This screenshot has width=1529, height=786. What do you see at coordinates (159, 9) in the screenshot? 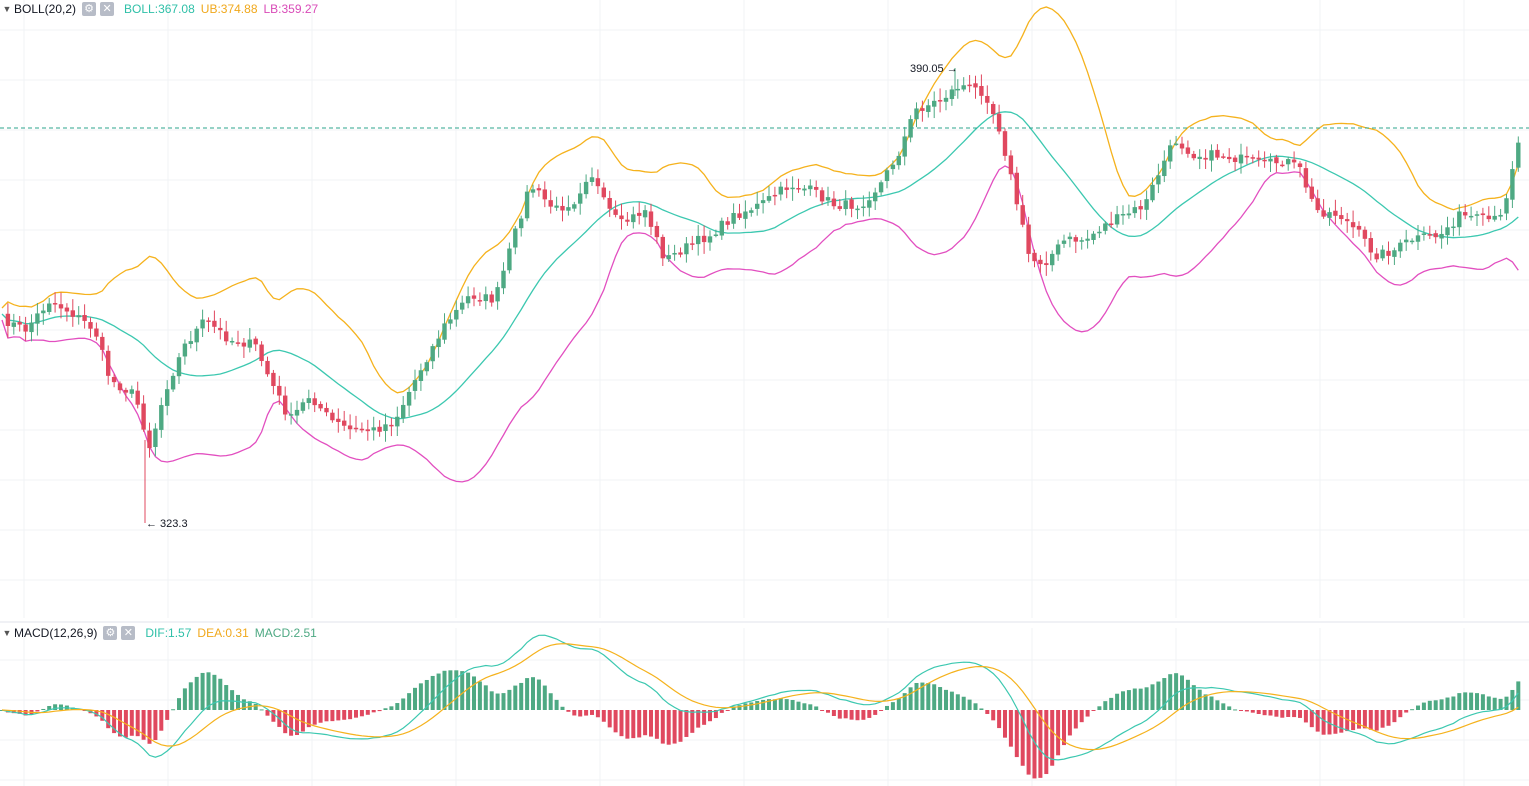
I see `boll-mid-value: BOLL:367.08` at bounding box center [159, 9].